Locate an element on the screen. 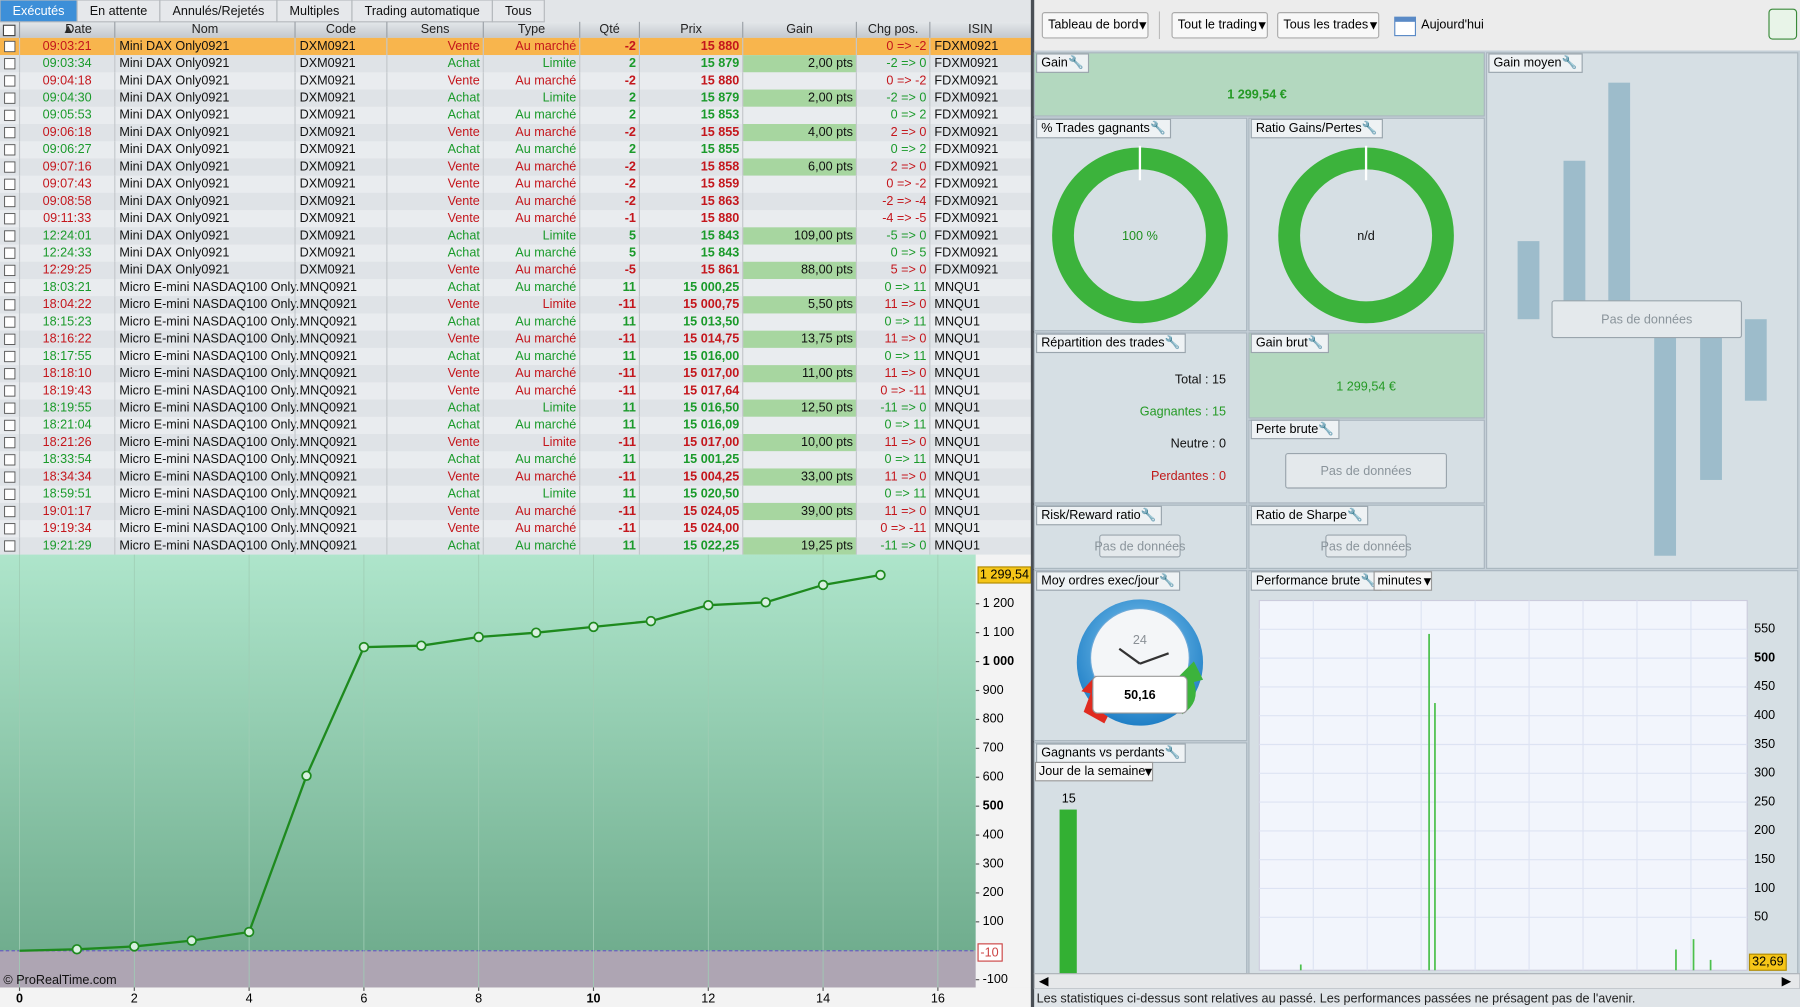  tab-label: Trading automatique is located at coordinates (422, 11).